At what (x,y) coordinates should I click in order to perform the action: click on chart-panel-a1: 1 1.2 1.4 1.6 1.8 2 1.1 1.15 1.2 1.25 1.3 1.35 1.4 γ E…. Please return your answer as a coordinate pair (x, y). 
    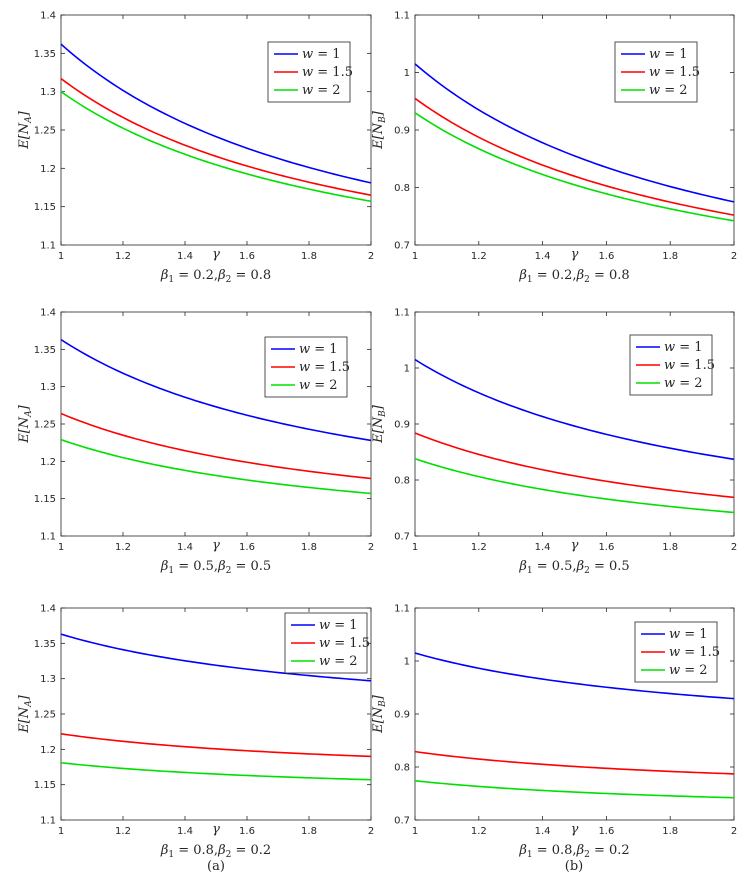
    Looking at the image, I should click on (195, 148).